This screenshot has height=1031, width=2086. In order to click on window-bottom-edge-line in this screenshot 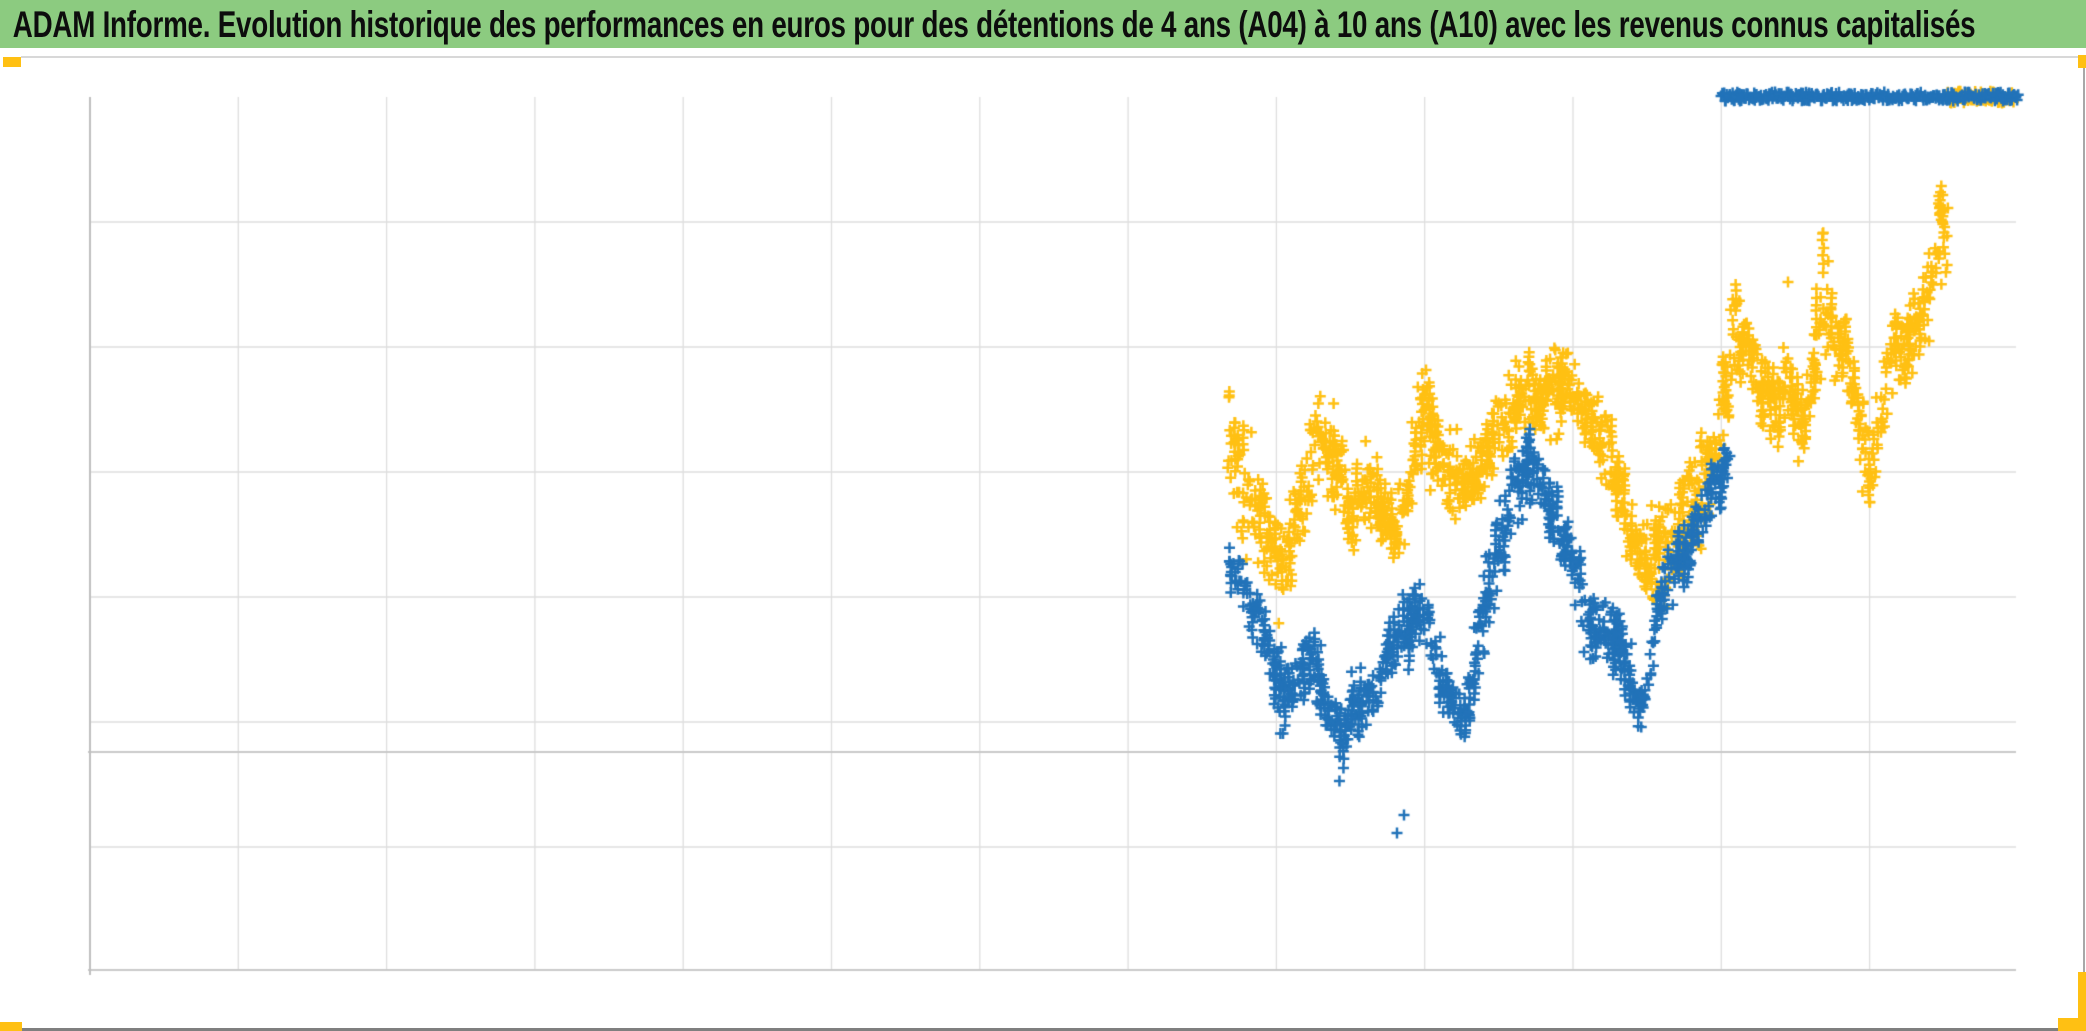, I will do `click(1043, 1029)`.